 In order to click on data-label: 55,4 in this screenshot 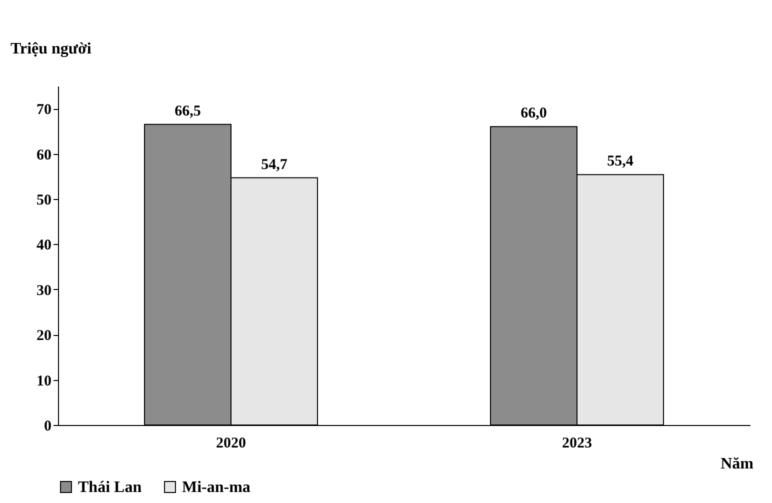, I will do `click(620, 162)`.